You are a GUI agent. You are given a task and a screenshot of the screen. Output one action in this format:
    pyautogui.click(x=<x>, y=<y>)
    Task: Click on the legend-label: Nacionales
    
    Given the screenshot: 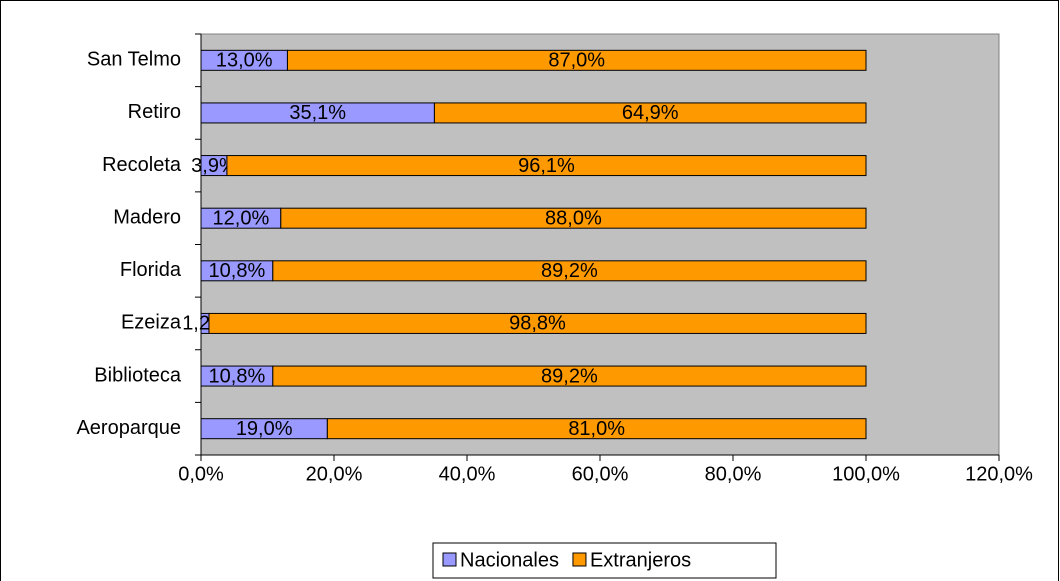 What is the action you would take?
    pyautogui.click(x=509, y=560)
    